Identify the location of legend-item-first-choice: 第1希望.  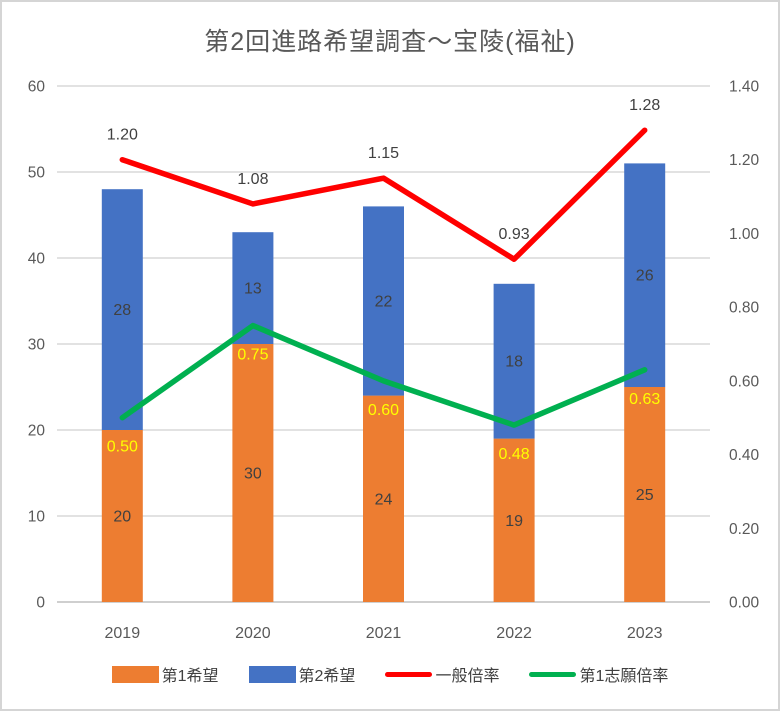
(165, 674).